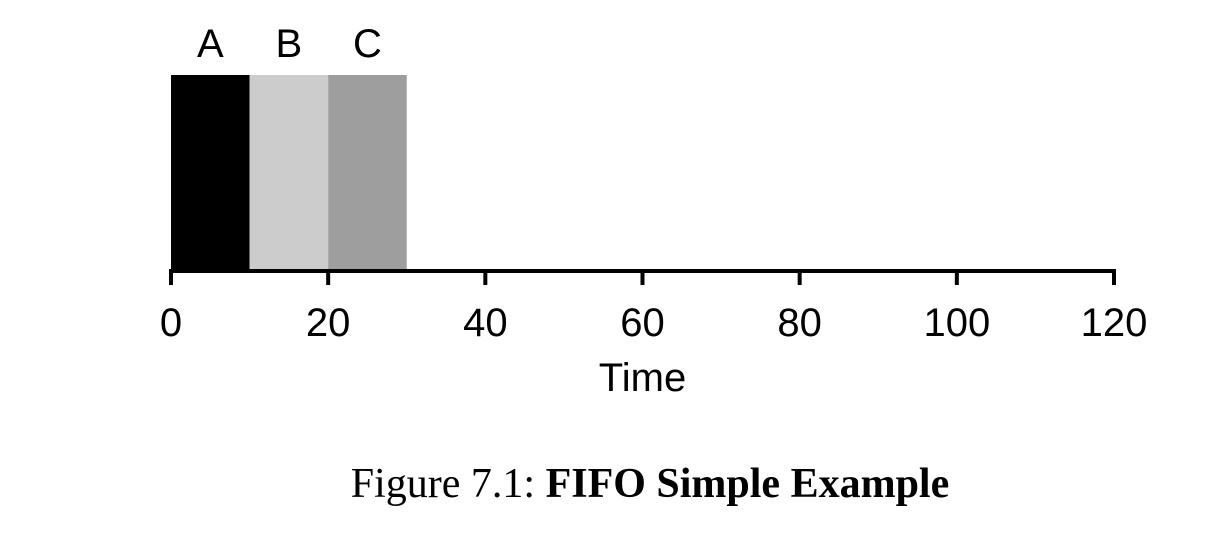  I want to click on caption-title: FIFO Simple Example, so click(747, 484).